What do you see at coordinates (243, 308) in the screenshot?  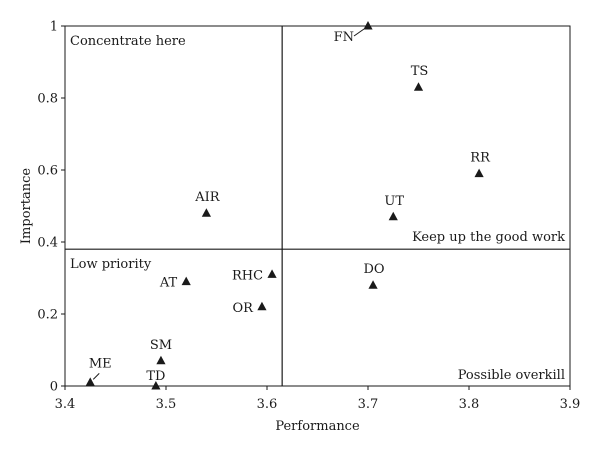 I see `point-or-label: OR` at bounding box center [243, 308].